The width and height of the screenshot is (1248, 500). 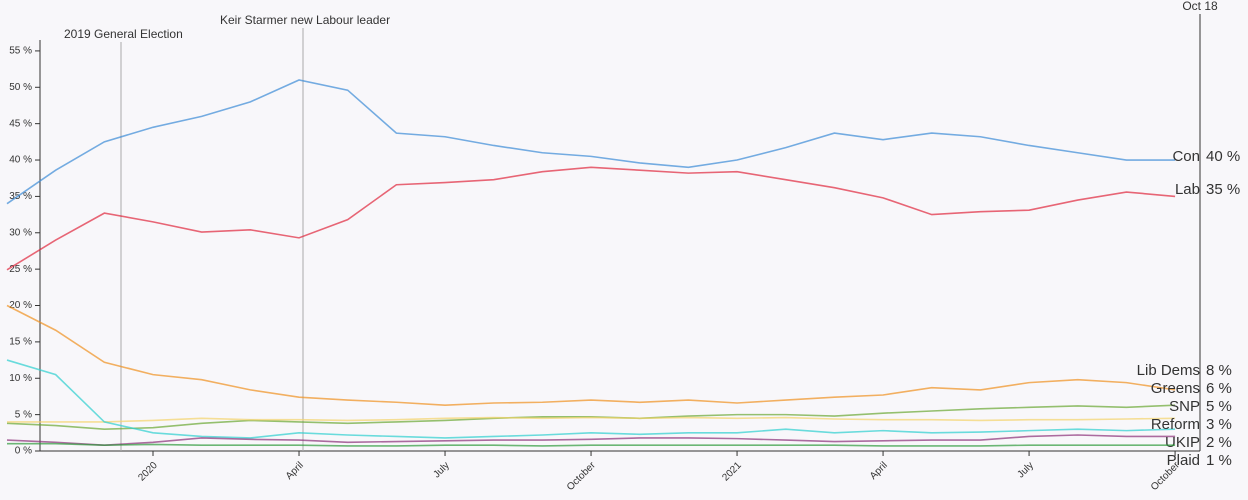 I want to click on latest-value: 3 %, so click(x=1219, y=424).